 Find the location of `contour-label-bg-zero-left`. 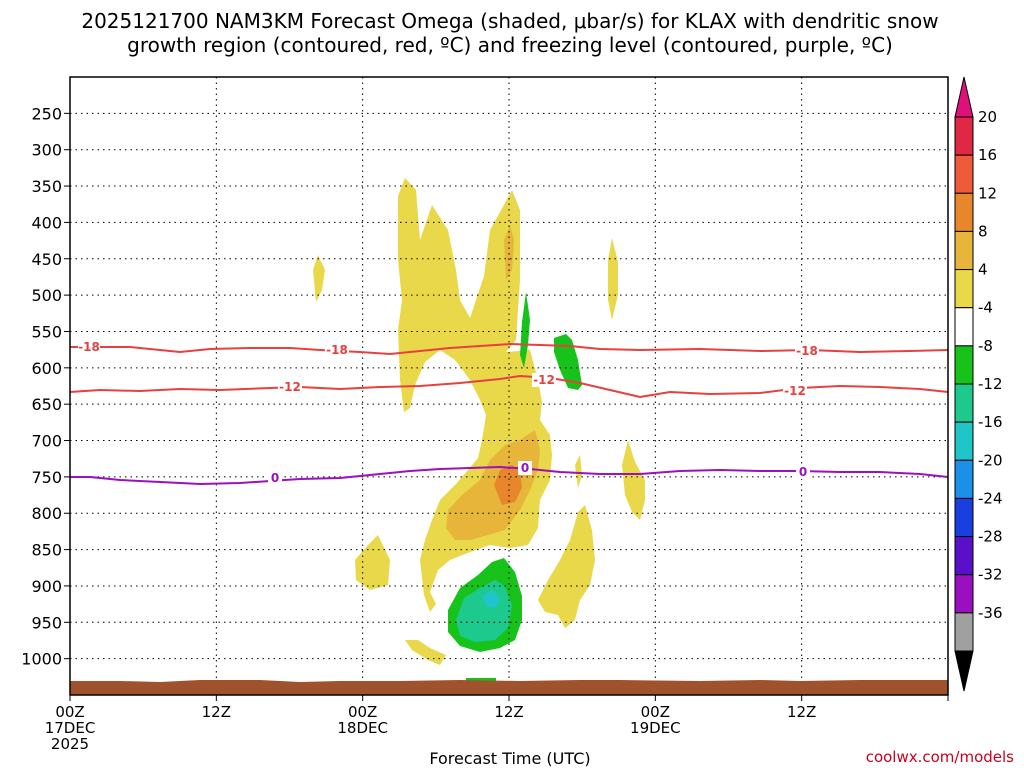

contour-label-bg-zero-left is located at coordinates (275, 478).